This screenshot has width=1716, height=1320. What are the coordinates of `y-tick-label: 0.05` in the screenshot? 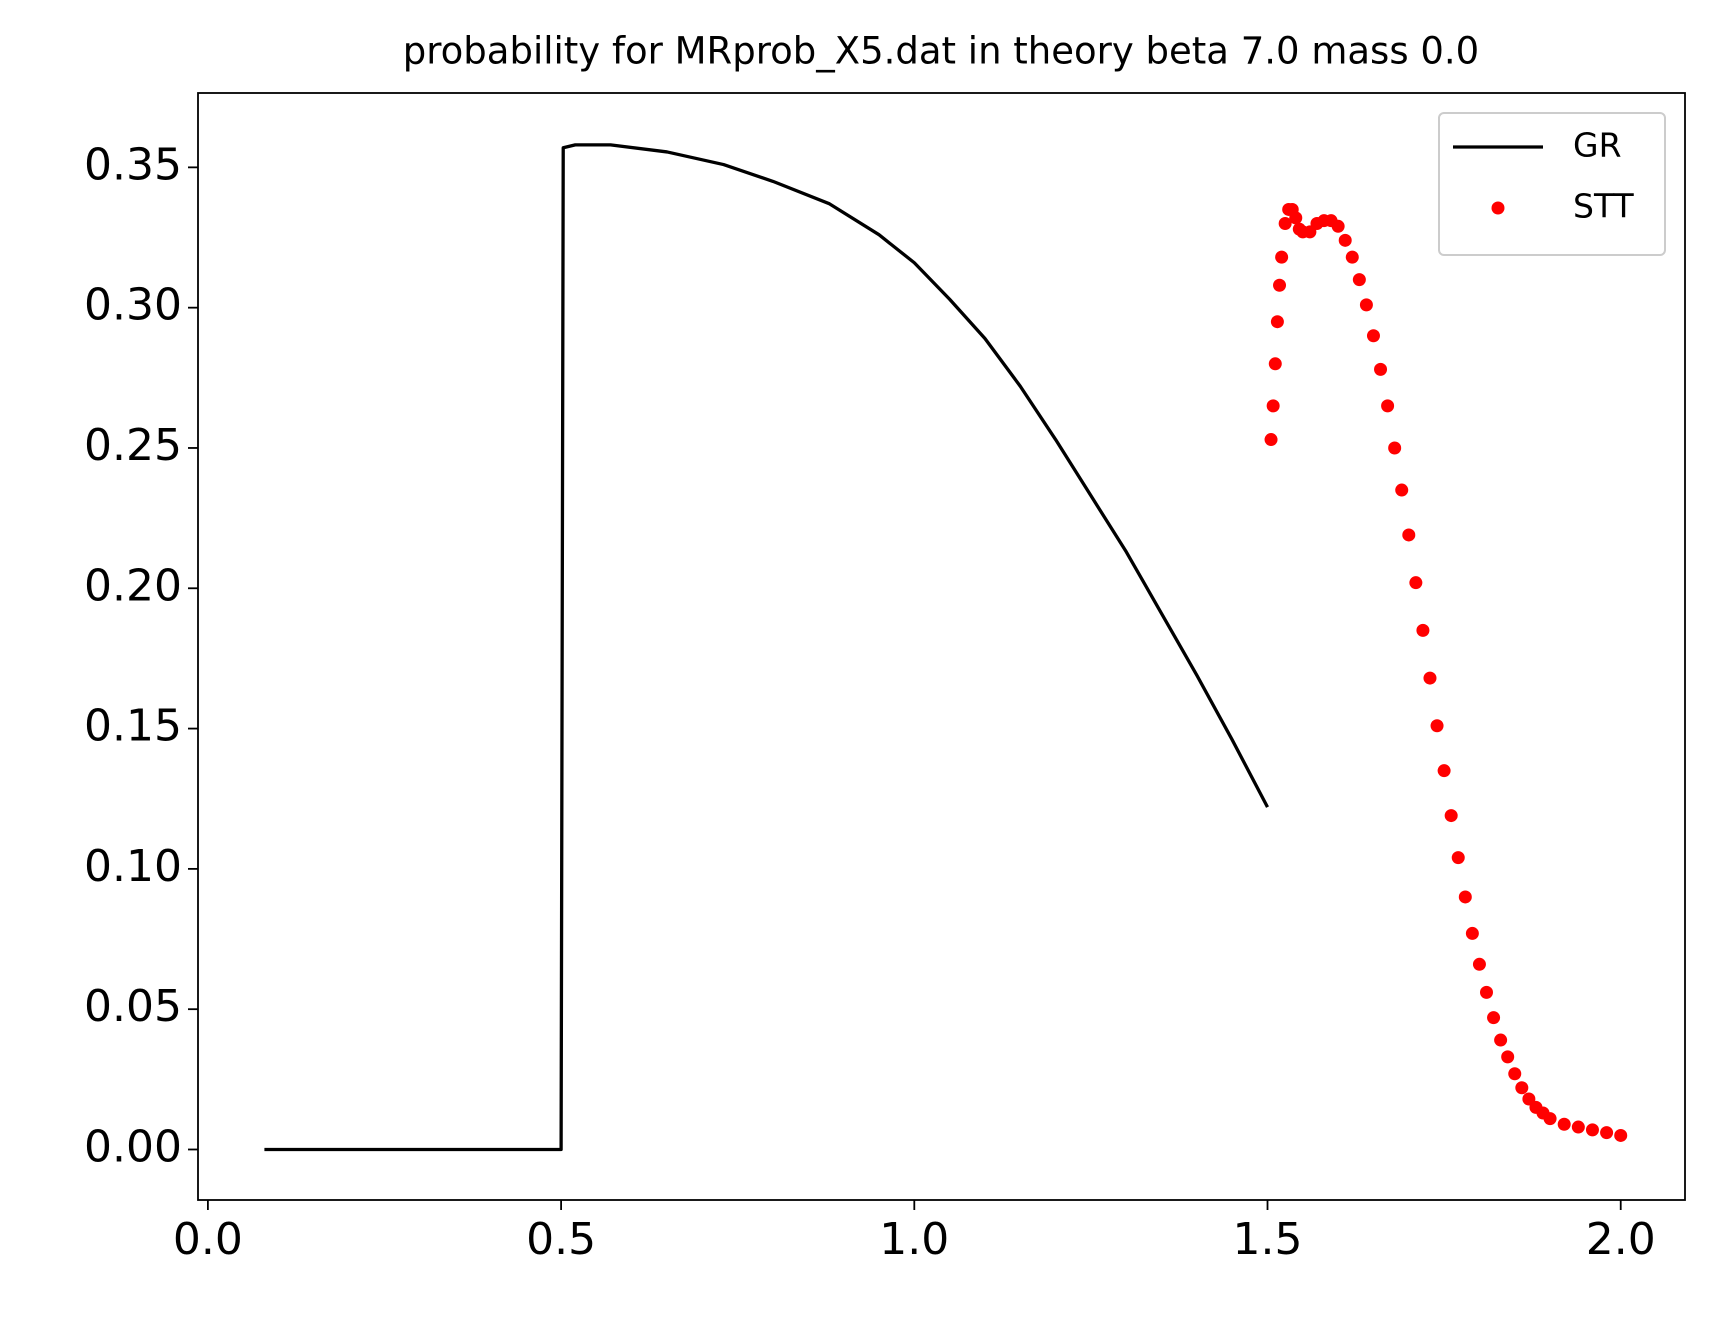 It's located at (133, 1006).